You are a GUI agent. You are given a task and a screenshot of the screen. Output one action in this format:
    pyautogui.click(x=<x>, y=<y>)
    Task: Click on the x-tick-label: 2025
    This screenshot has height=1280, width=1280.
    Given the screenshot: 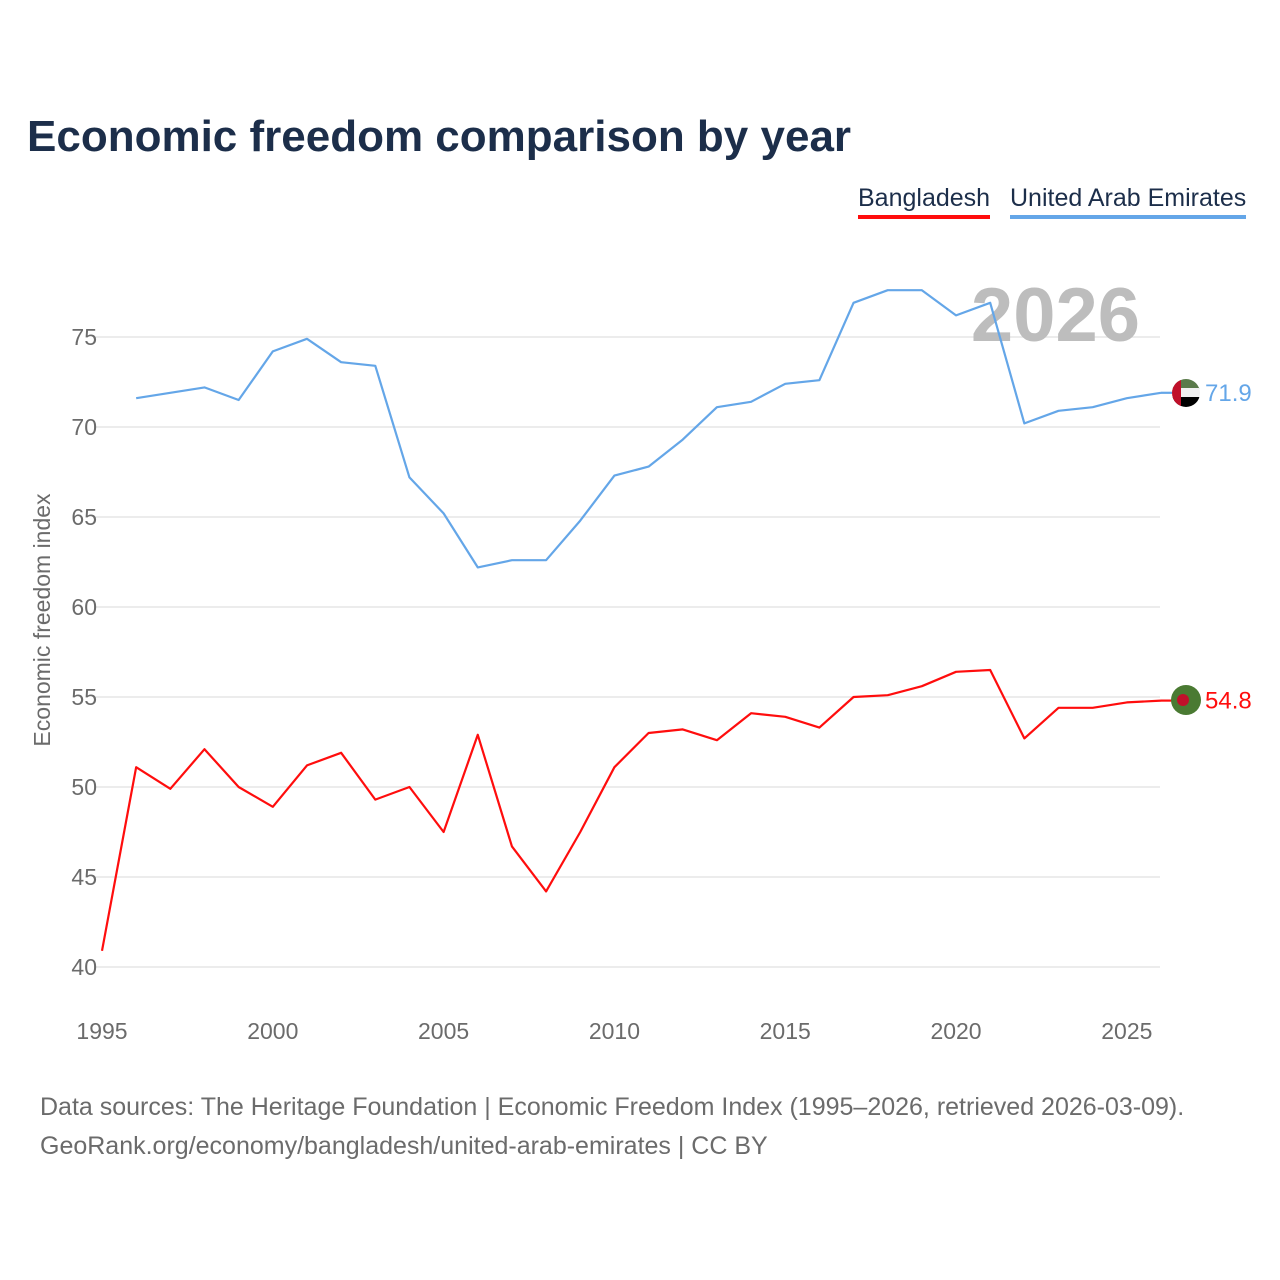 What is the action you would take?
    pyautogui.click(x=1126, y=1031)
    